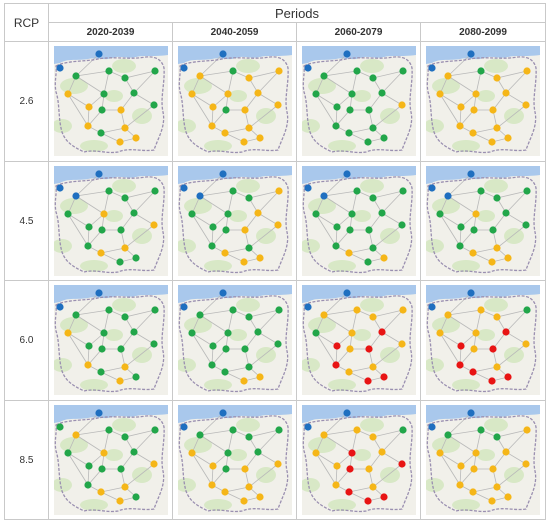 This screenshot has height=526, width=550. Describe the element at coordinates (359, 32) in the screenshot. I see `period-header: 2060-2079` at that location.